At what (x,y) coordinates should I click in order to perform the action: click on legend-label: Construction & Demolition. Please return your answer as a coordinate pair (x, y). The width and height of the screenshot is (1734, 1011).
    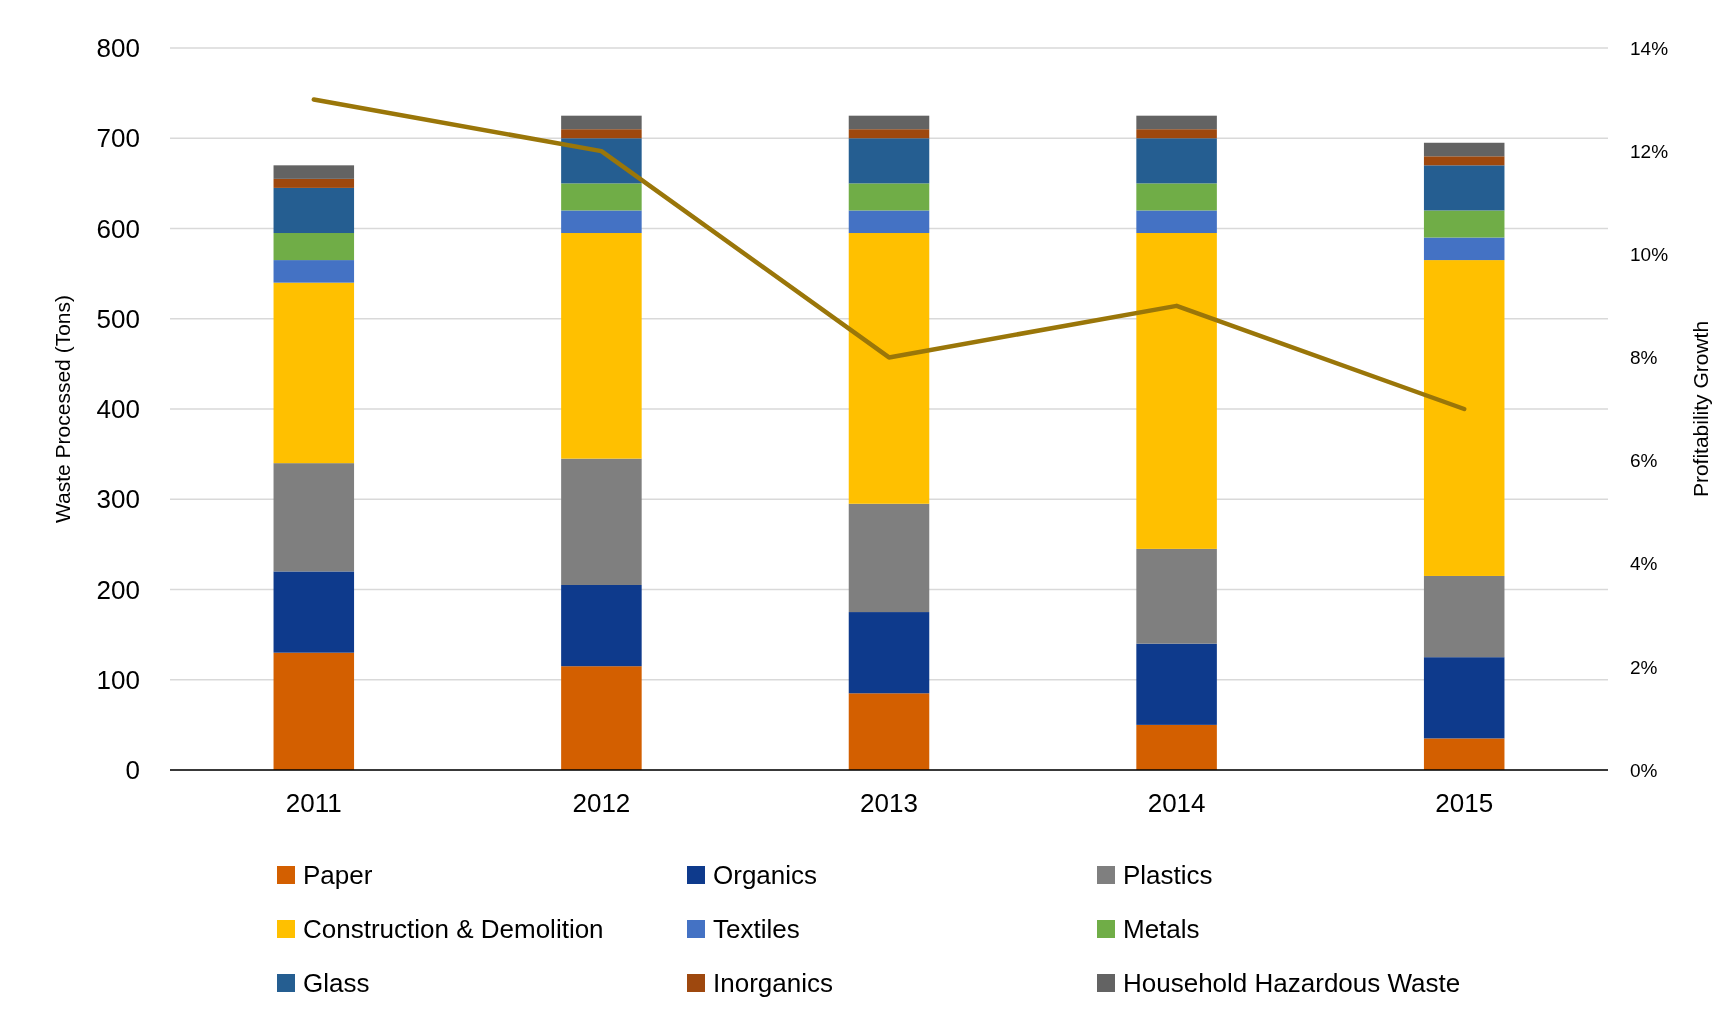
    Looking at the image, I should click on (453, 929).